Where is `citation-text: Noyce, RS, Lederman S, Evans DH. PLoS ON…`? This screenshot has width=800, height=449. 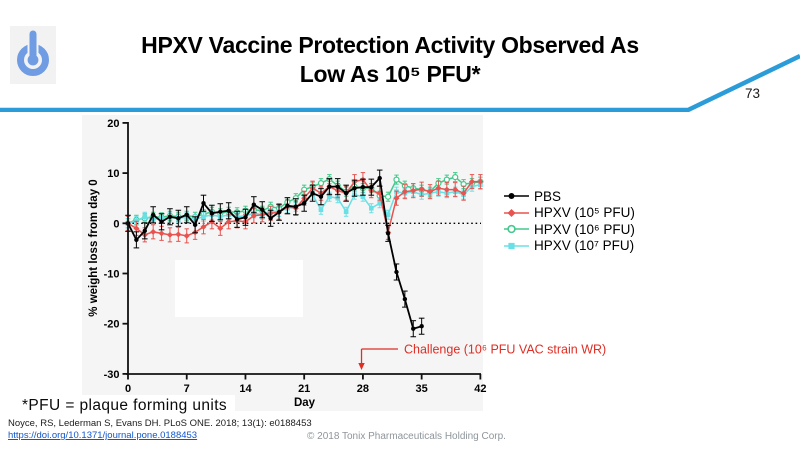
citation-text: Noyce, RS, Lederman S, Evans DH. PLoS ON… is located at coordinates (160, 423).